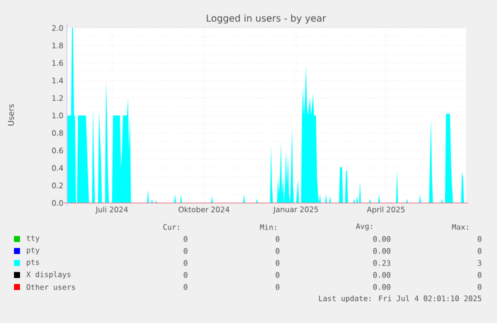 The width and height of the screenshot is (497, 323). I want to click on chart-title: Logged in users - by year, so click(266, 19).